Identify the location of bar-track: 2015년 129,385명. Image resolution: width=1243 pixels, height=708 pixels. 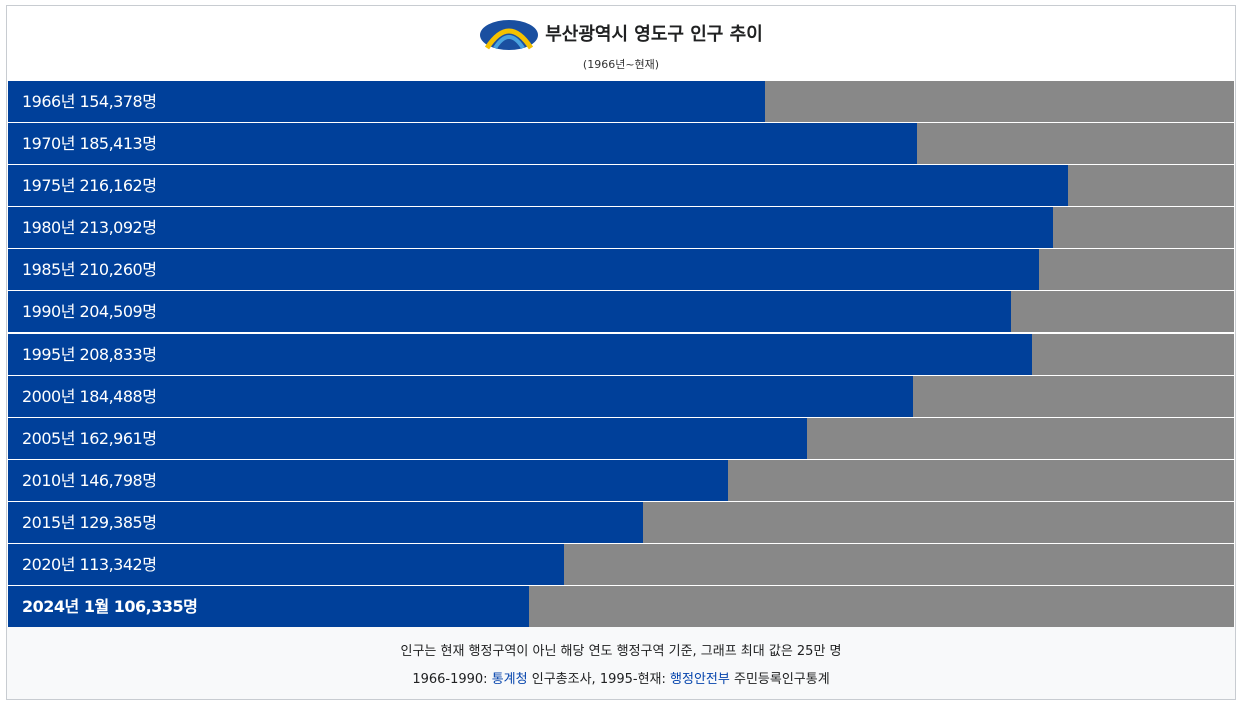
(621, 522).